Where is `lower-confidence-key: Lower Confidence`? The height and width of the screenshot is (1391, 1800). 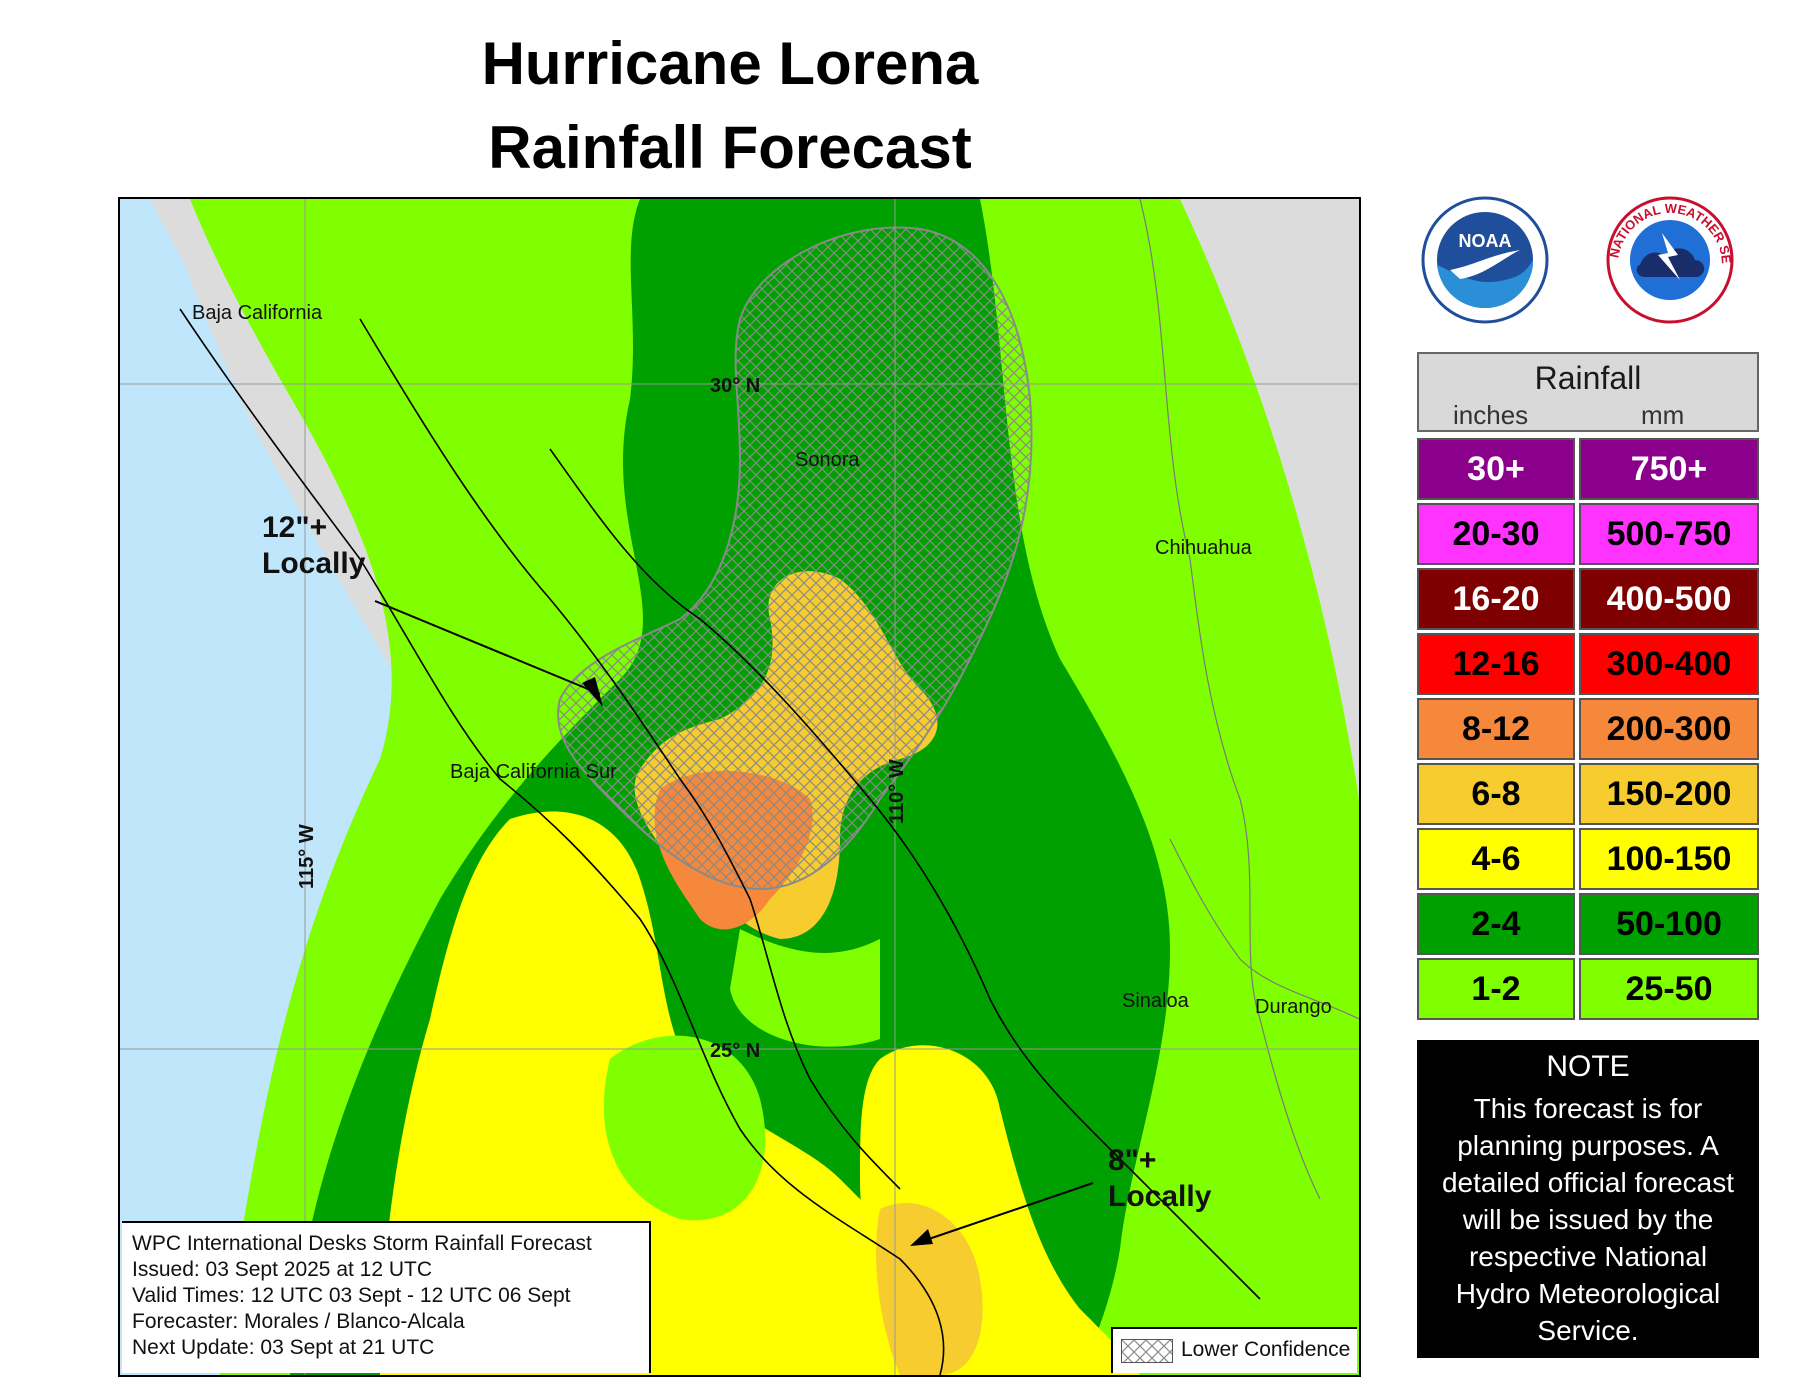 lower-confidence-key: Lower Confidence is located at coordinates (1234, 1350).